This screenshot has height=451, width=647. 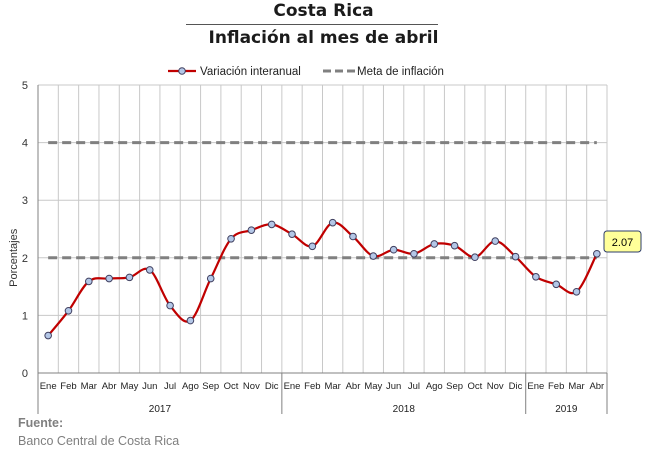 What do you see at coordinates (404, 409) in the screenshot?
I see `year-label: 2018` at bounding box center [404, 409].